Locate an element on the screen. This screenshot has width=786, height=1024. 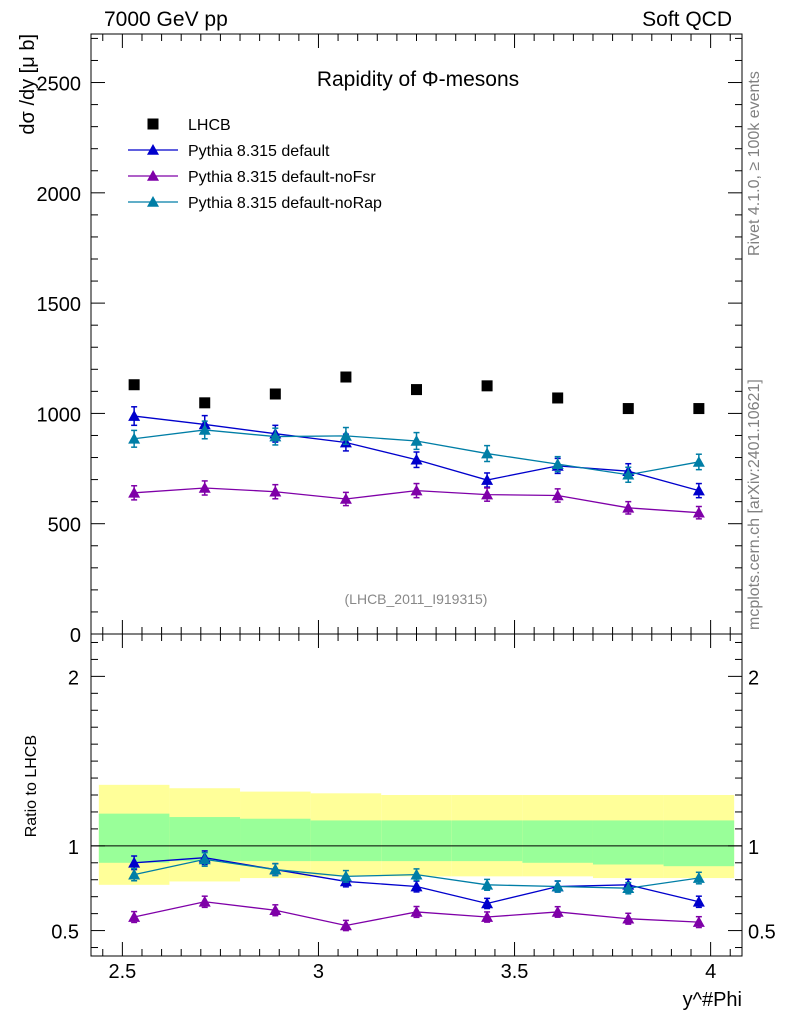
mcplots-label: mcplots.cern.ch [arXiv:2401.10621] is located at coordinates (754, 504).